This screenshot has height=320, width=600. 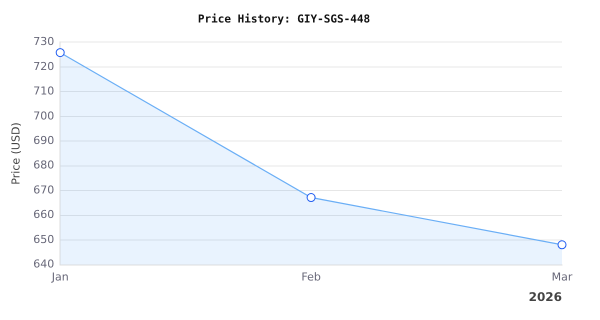 I want to click on y-tick-label: 730, so click(x=43, y=41).